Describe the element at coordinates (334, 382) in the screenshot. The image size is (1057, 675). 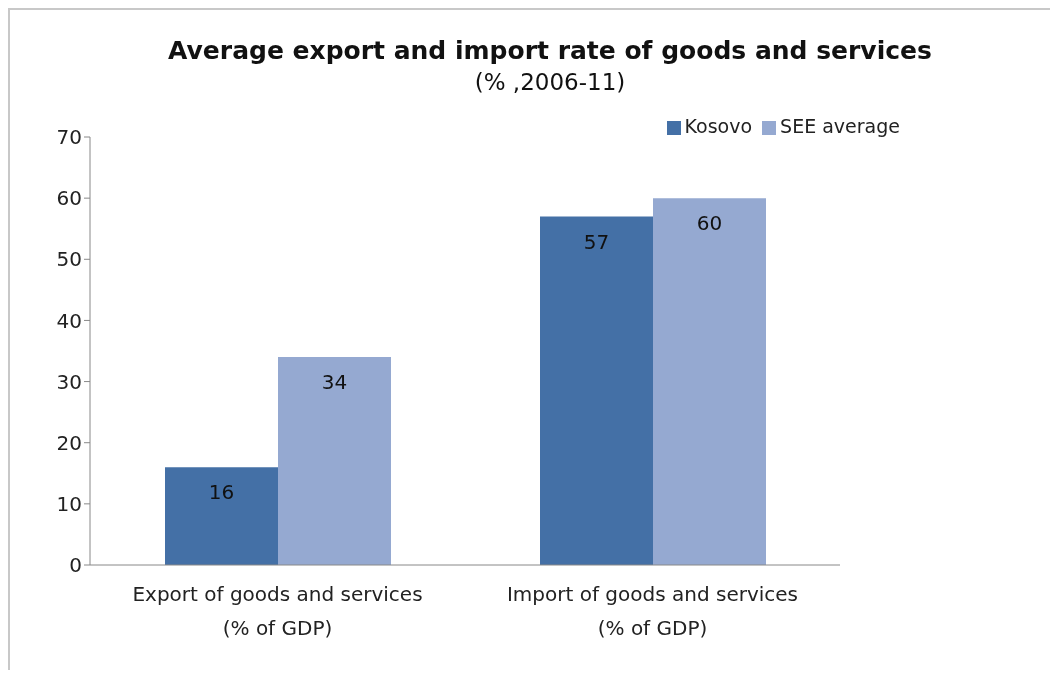
I see `data-label: 34` at that location.